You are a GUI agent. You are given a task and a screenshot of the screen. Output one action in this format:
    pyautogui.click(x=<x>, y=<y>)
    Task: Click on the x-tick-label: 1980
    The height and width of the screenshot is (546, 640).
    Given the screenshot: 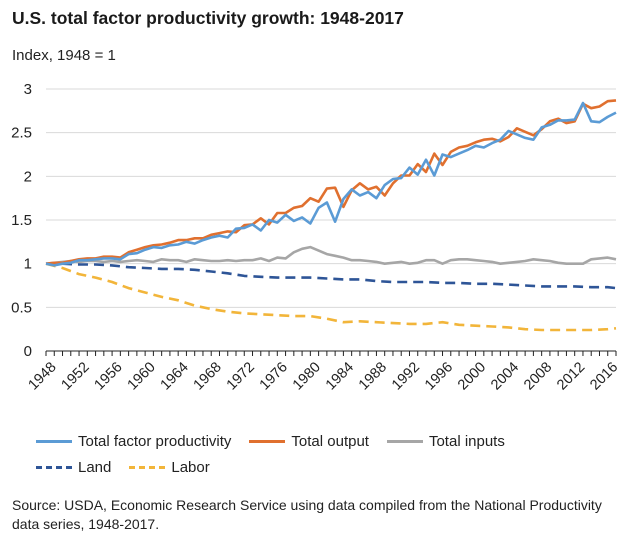 What is the action you would take?
    pyautogui.click(x=307, y=376)
    